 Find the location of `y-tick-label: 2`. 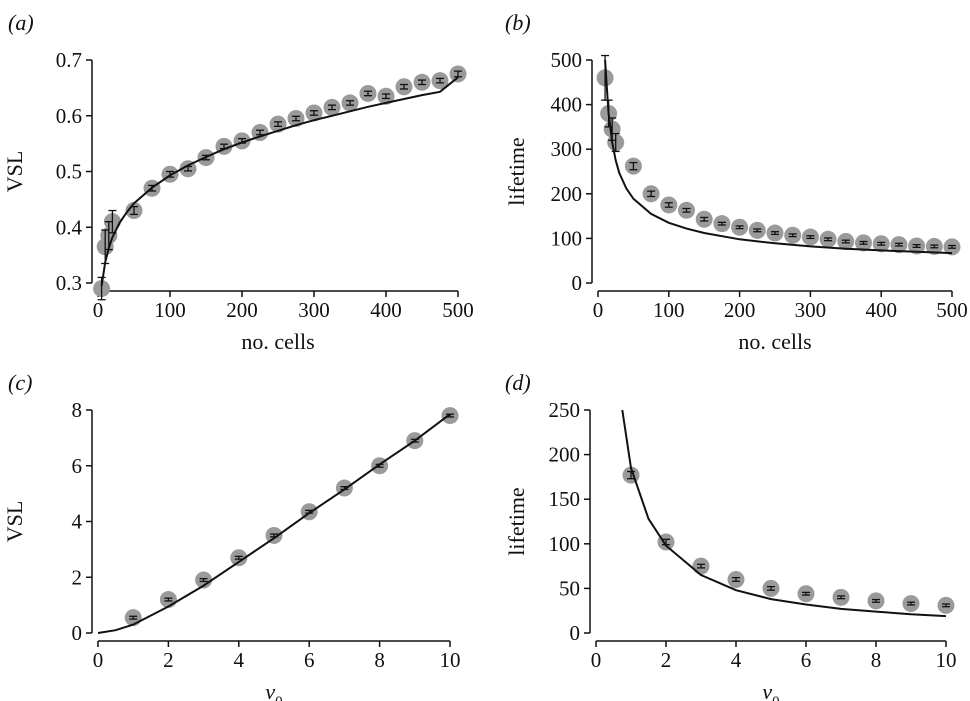

y-tick-label: 2 is located at coordinates (77, 577).